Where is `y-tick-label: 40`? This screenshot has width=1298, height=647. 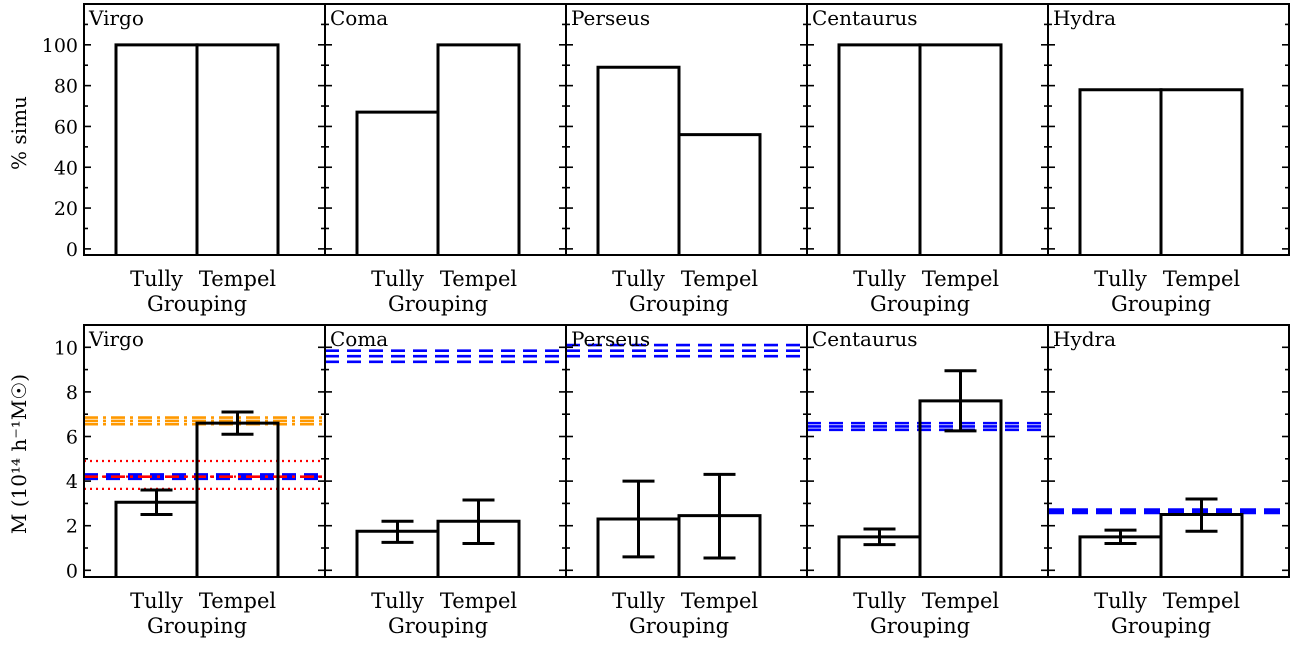
y-tick-label: 40 is located at coordinates (66, 168).